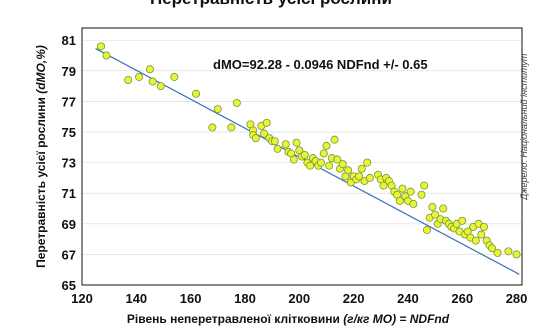 The height and width of the screenshot is (327, 544). Describe the element at coordinates (69, 71) in the screenshot. I see `y-tick-label: 79` at that location.